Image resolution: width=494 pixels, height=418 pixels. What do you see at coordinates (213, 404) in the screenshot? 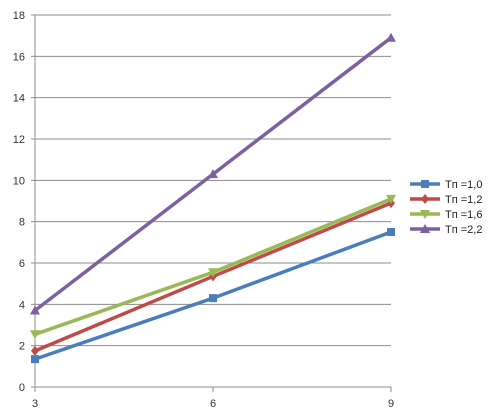
I see `x-tick-label: 6` at bounding box center [213, 404].